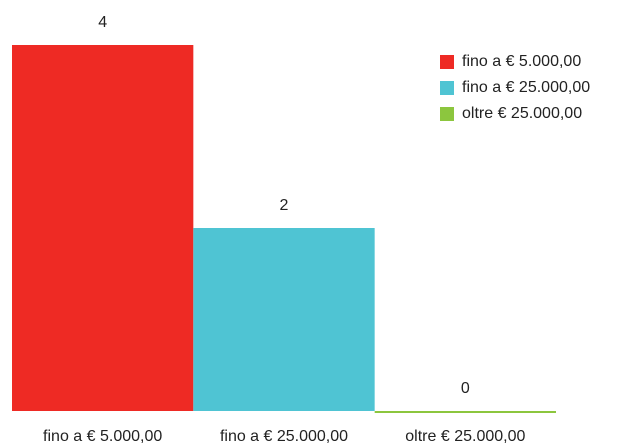 Image resolution: width=629 pixels, height=446 pixels. I want to click on value-label: 4, so click(102, 22).